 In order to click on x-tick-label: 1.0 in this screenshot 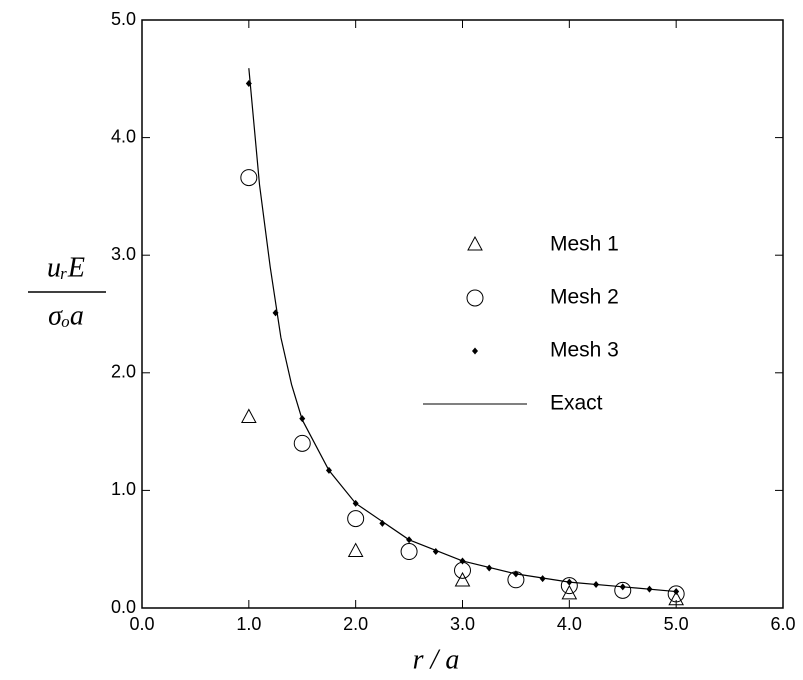, I will do `click(248, 624)`.